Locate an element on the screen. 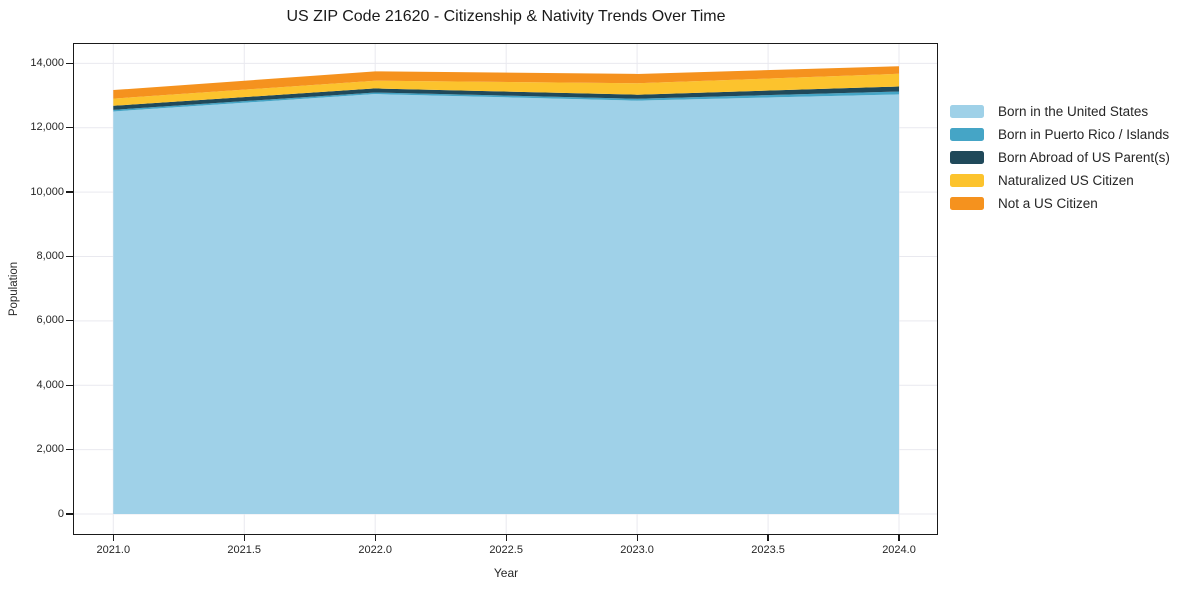 The height and width of the screenshot is (590, 1189). x-tick-label: 2024.0 is located at coordinates (899, 550).